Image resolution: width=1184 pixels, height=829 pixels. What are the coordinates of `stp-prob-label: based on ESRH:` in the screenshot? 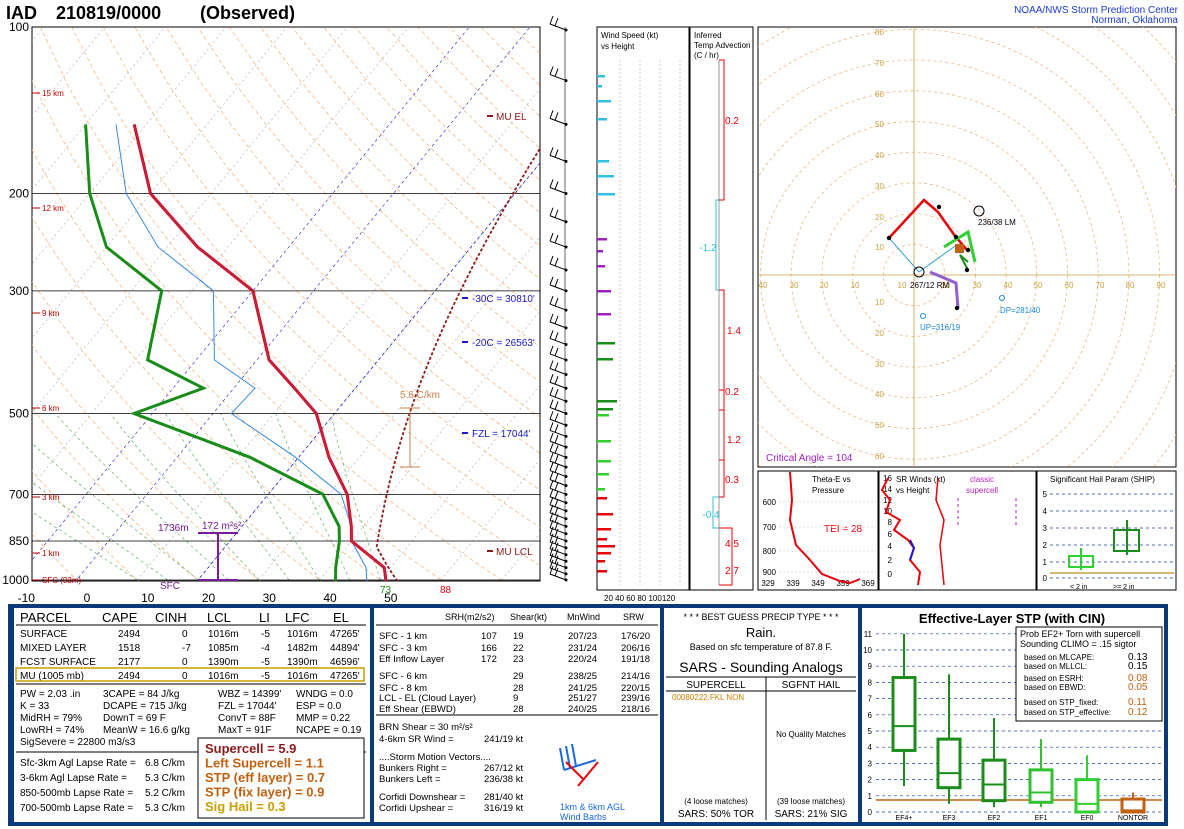 It's located at (1054, 678).